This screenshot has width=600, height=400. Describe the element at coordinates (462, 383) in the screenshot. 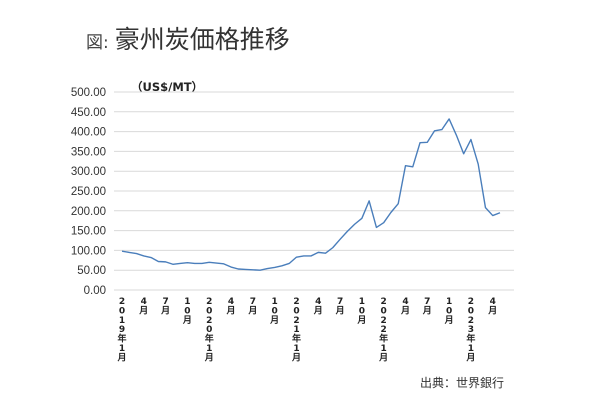

I see `source-note: 出典：世界銀行` at that location.